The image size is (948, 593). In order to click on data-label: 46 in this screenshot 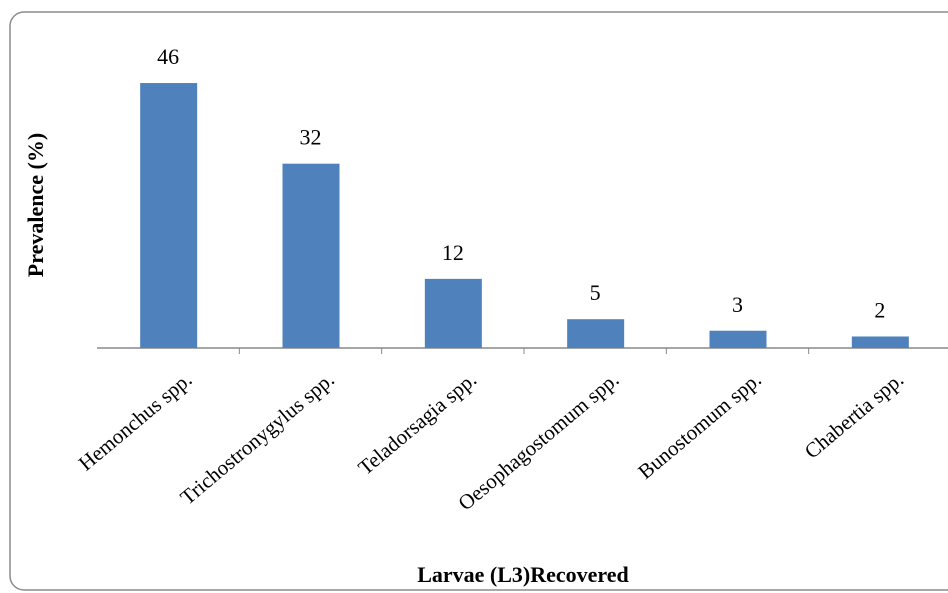, I will do `click(168, 56)`.